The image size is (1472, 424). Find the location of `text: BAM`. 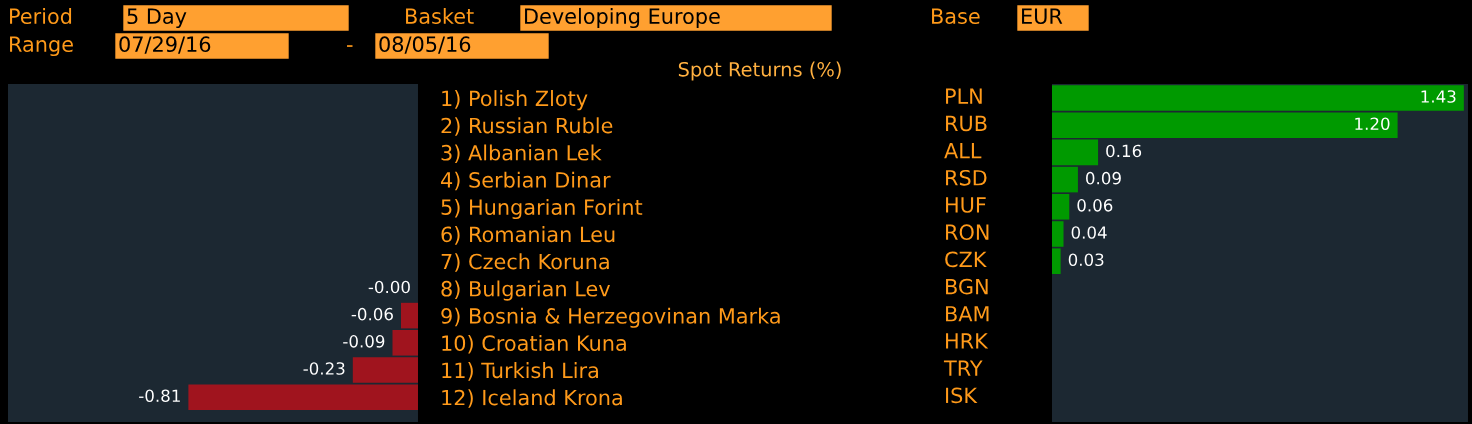

text: BAM is located at coordinates (967, 314).